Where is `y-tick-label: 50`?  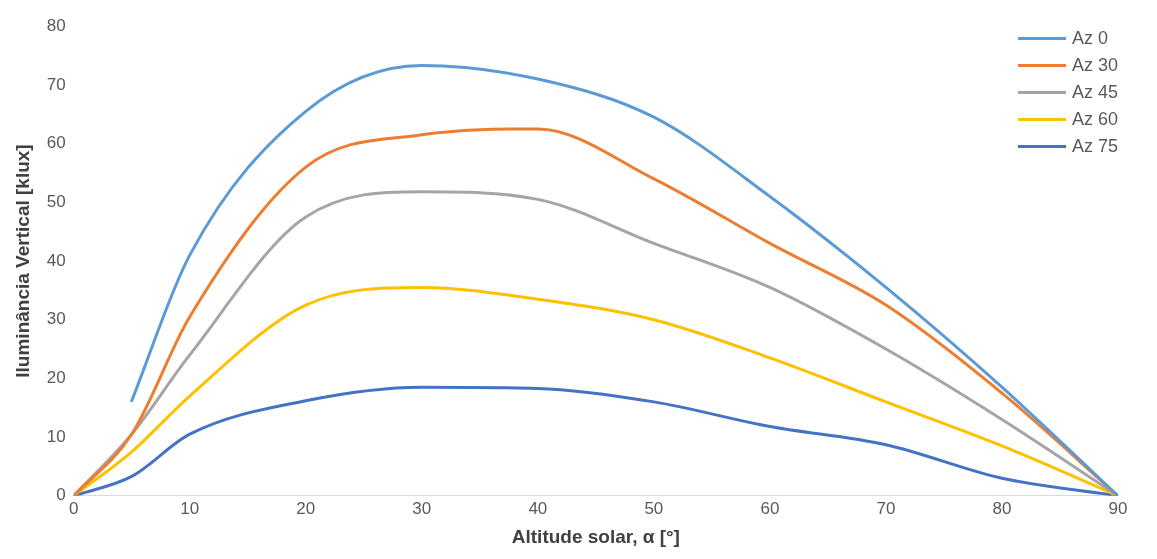
y-tick-label: 50 is located at coordinates (56, 201).